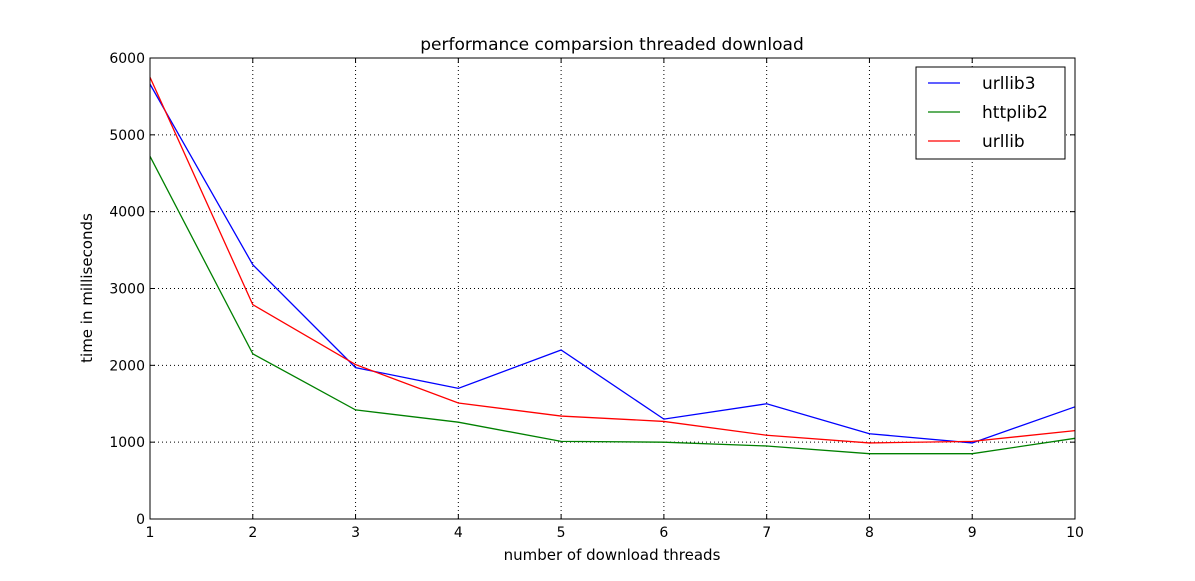 Image resolution: width=1195 pixels, height=581 pixels. Describe the element at coordinates (766, 533) in the screenshot. I see `x-tick-label: 7` at that location.